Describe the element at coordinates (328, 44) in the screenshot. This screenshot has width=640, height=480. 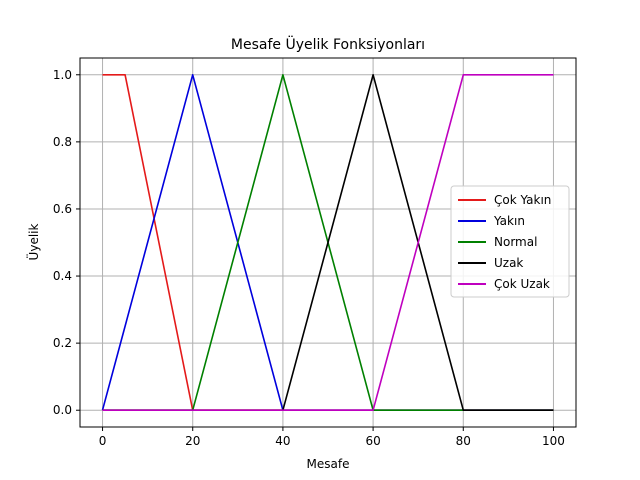
I see `chart-title: Mesafe Üyelik Fonksiyonları` at that location.